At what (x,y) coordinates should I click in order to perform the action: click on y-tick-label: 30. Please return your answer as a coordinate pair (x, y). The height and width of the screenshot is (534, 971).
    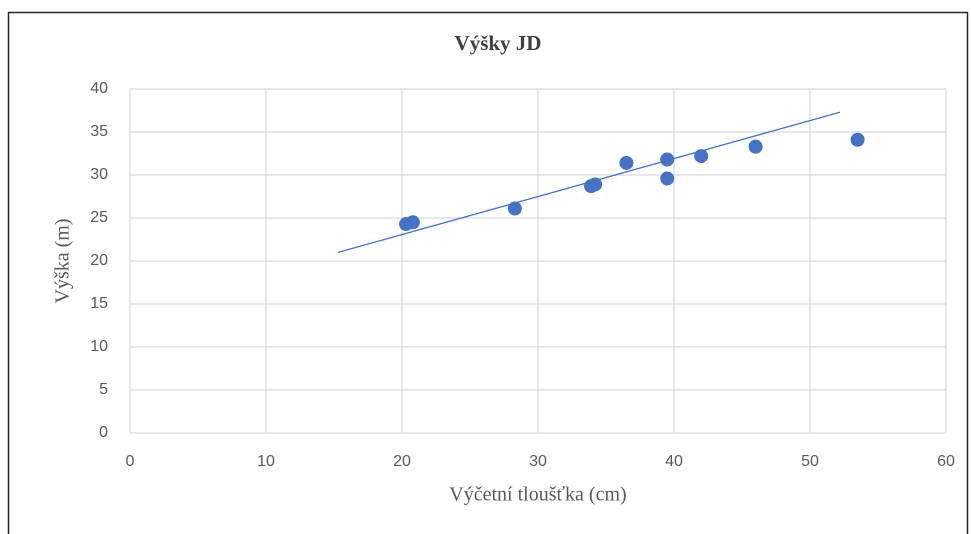
    Looking at the image, I should click on (99, 174).